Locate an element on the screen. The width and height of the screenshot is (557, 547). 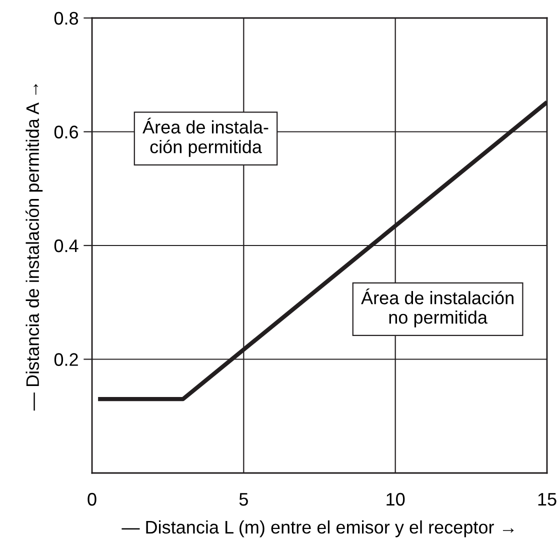
x-axis-title: — Distancia L (m) entre el emisor y el receptor → is located at coordinates (318, 529).